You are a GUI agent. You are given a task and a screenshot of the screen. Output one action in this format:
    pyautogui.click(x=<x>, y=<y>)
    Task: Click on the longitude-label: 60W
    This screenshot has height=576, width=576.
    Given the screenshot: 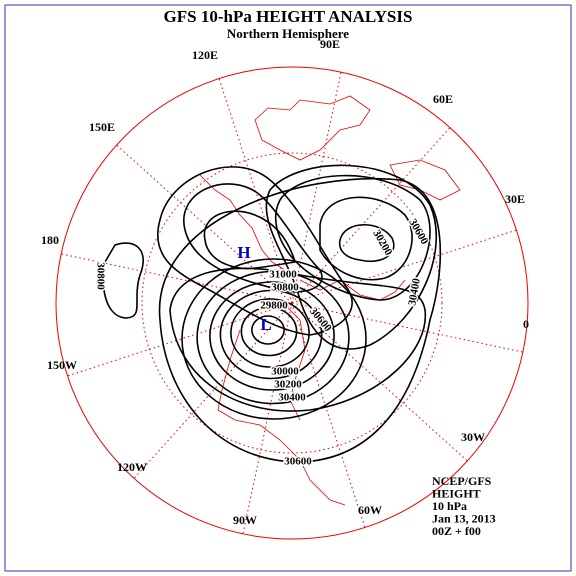 What is the action you would take?
    pyautogui.click(x=370, y=510)
    